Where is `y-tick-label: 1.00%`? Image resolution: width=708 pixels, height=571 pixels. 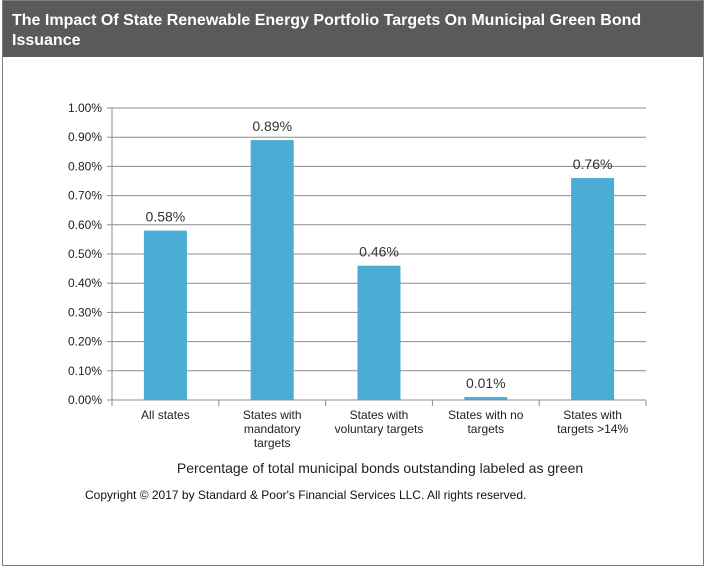
y-tick-label: 1.00% is located at coordinates (85, 108).